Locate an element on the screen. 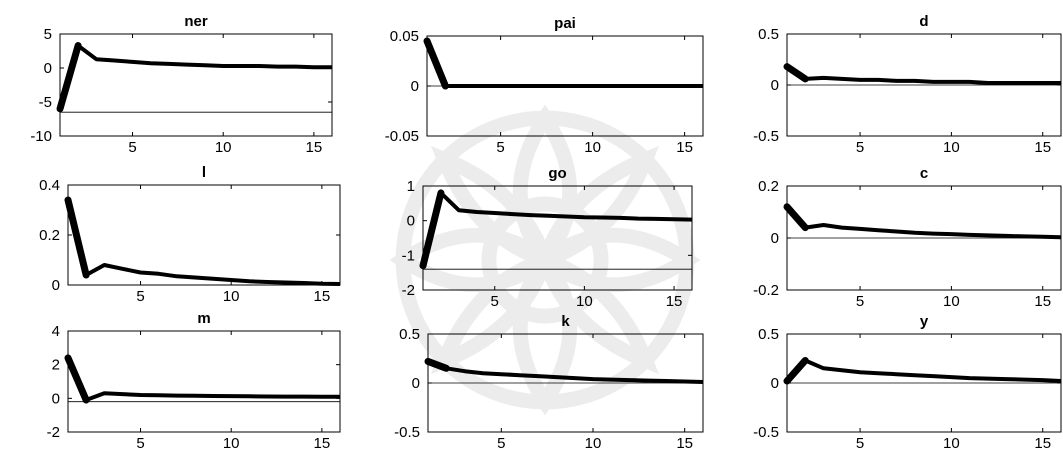  panel-m: 5 10 15 4 2 0 -2 m is located at coordinates (194, 381).